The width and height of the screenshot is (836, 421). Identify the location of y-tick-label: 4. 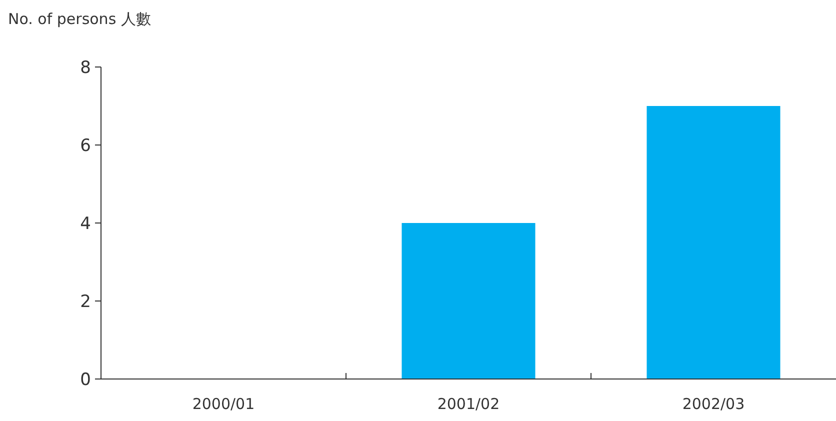
(85, 224).